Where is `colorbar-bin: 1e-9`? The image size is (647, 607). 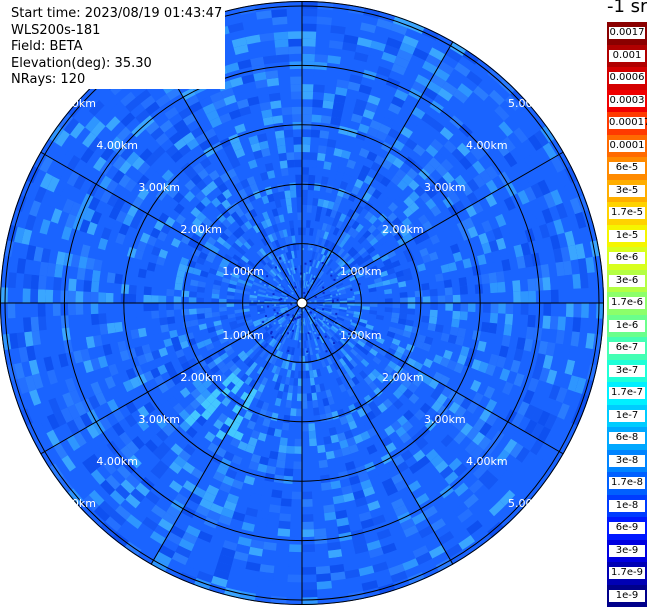 colorbar-bin: 1e-9 is located at coordinates (627, 595).